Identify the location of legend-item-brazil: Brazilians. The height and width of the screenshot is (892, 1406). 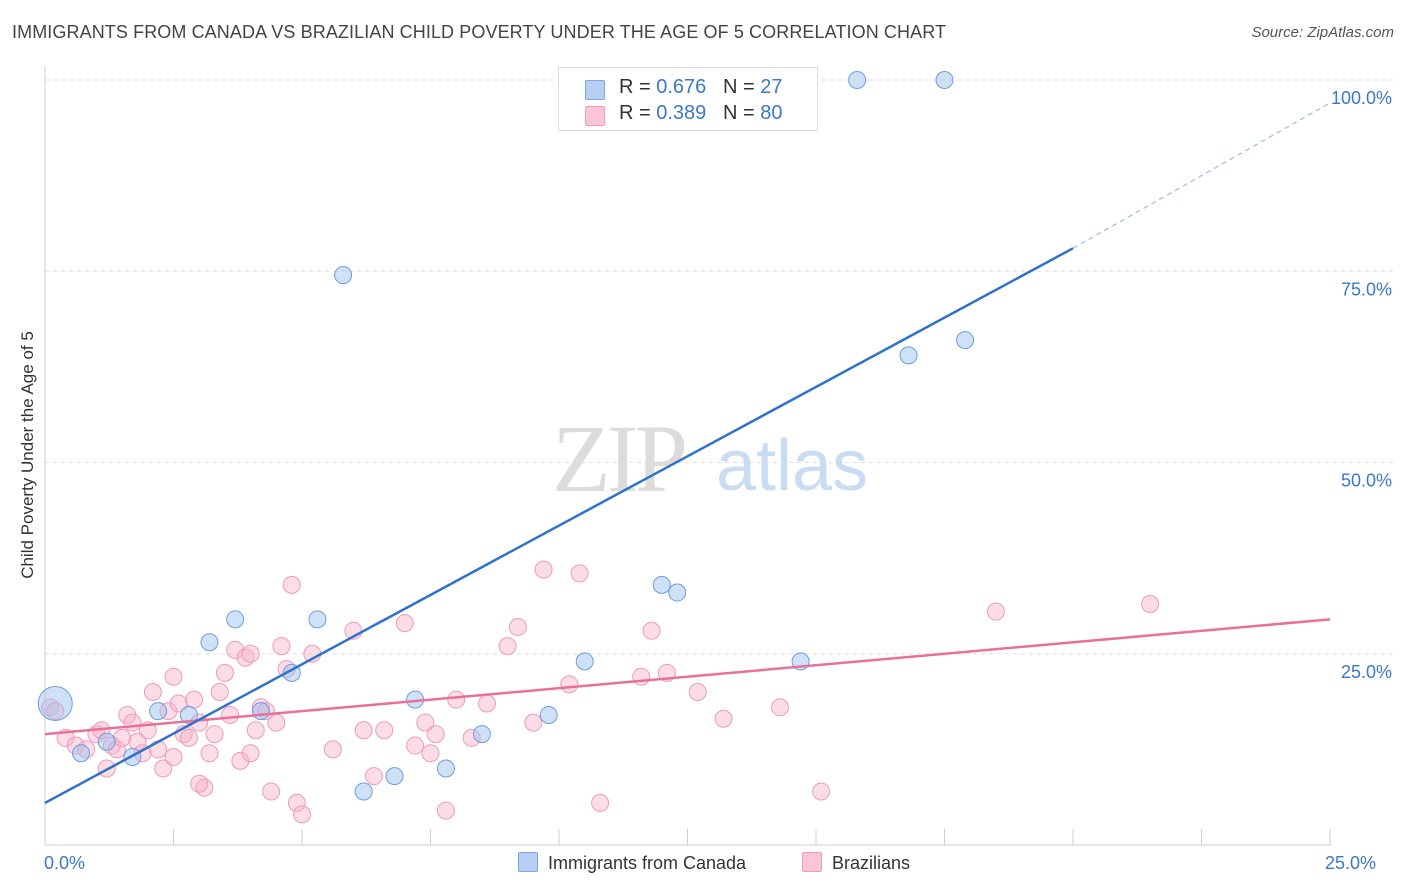
(856, 864).